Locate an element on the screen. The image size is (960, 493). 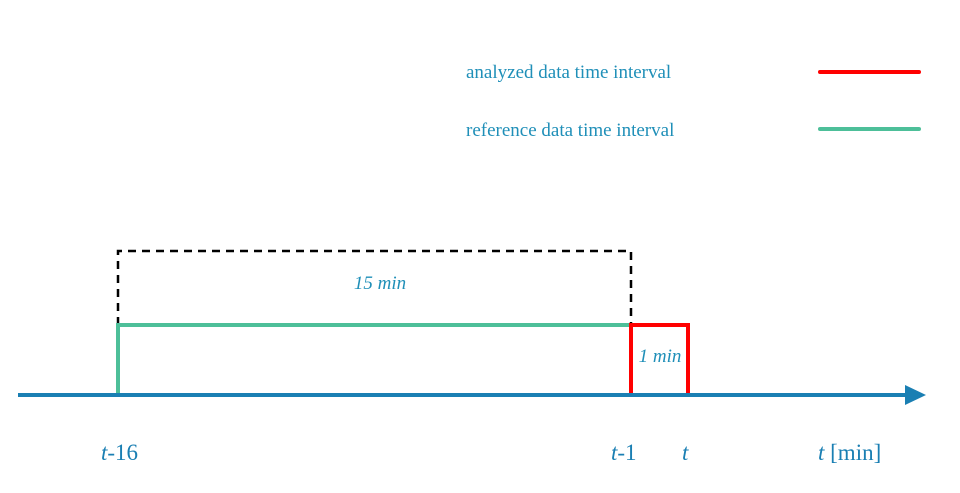
legend-analyzed-label: analyzed data time interval is located at coordinates (568, 72).